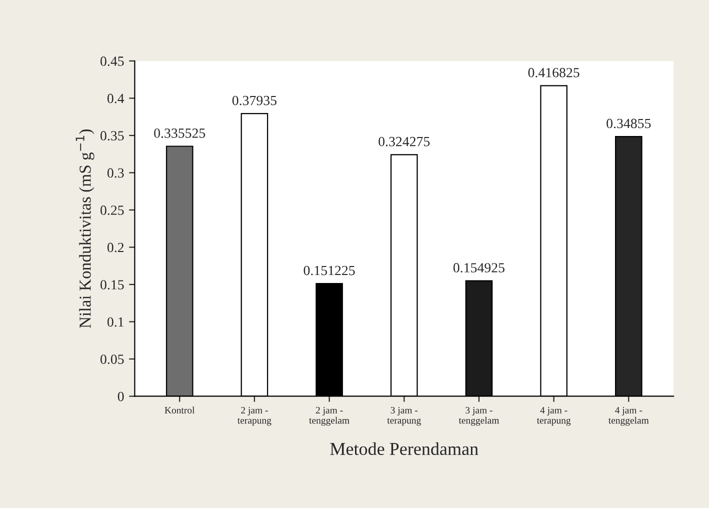 The image size is (709, 508). What do you see at coordinates (112, 135) in the screenshot?
I see `y-tick-label: 0.35` at bounding box center [112, 135].